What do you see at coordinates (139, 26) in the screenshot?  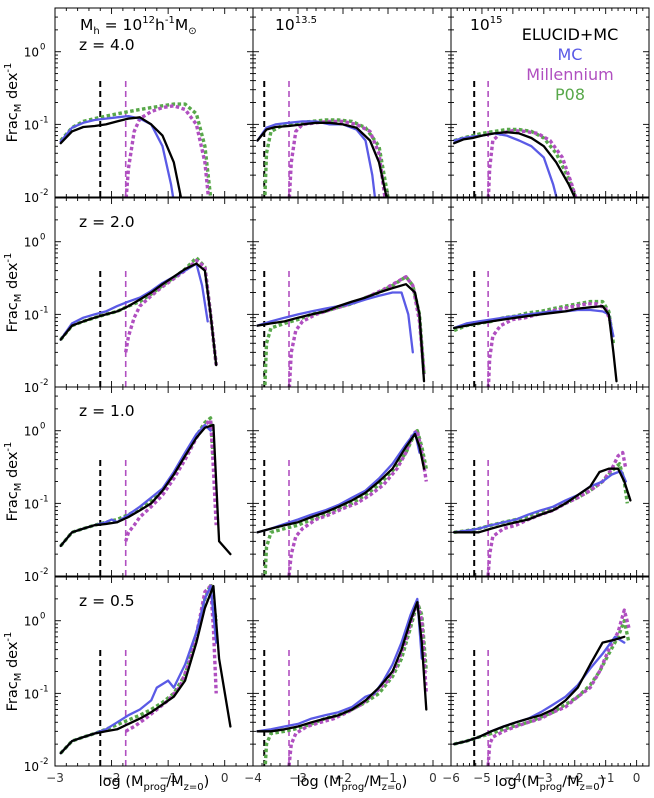 I see `column-title: Mh = 1012h-1M⊙sun` at bounding box center [139, 26].